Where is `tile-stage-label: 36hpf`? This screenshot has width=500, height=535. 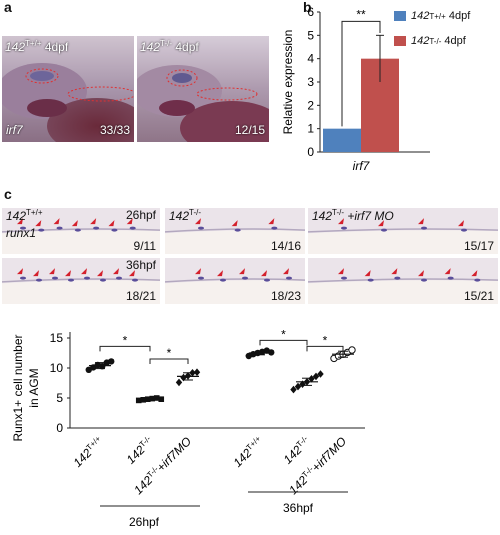
tile-stage-label: 36hpf is located at coordinates (140, 265).